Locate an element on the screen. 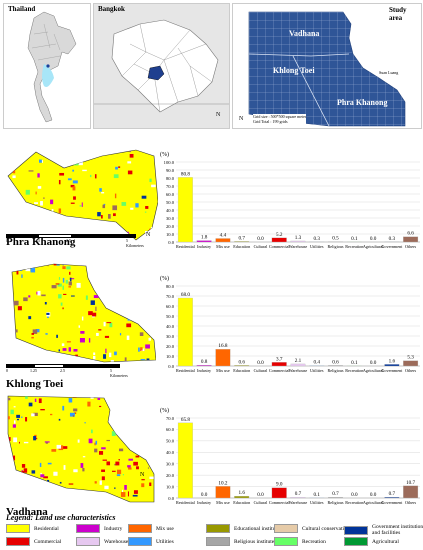  bar-education is located at coordinates (242, 497).